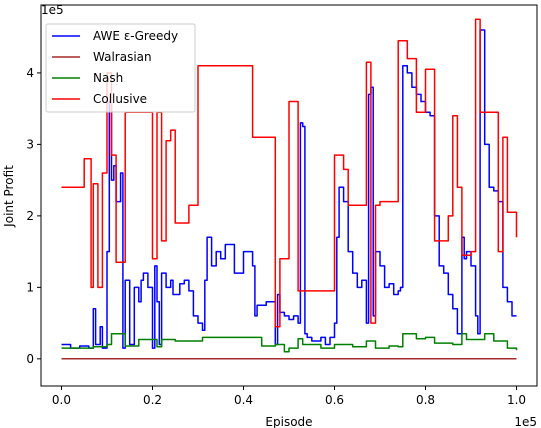 Image resolution: width=541 pixels, height=428 pixels. Describe the element at coordinates (334, 400) in the screenshot. I see `x-tick-label: 0.6` at that location.